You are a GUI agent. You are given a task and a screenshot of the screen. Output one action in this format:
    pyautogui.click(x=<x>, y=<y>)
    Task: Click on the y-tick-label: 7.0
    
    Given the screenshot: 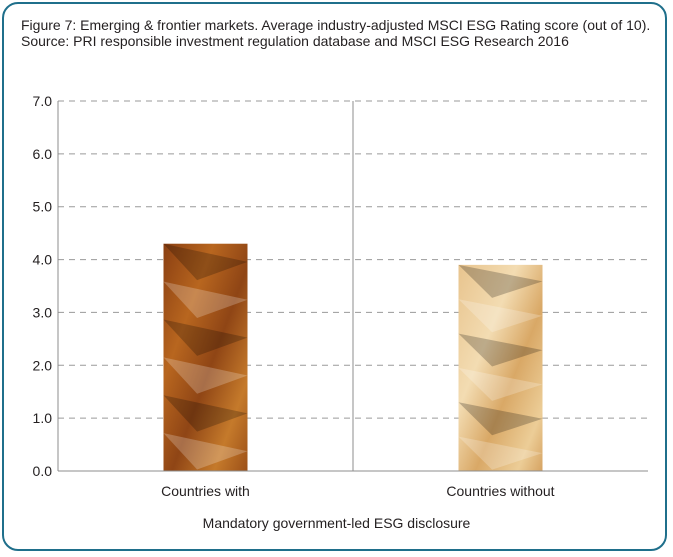 What is the action you would take?
    pyautogui.click(x=43, y=101)
    